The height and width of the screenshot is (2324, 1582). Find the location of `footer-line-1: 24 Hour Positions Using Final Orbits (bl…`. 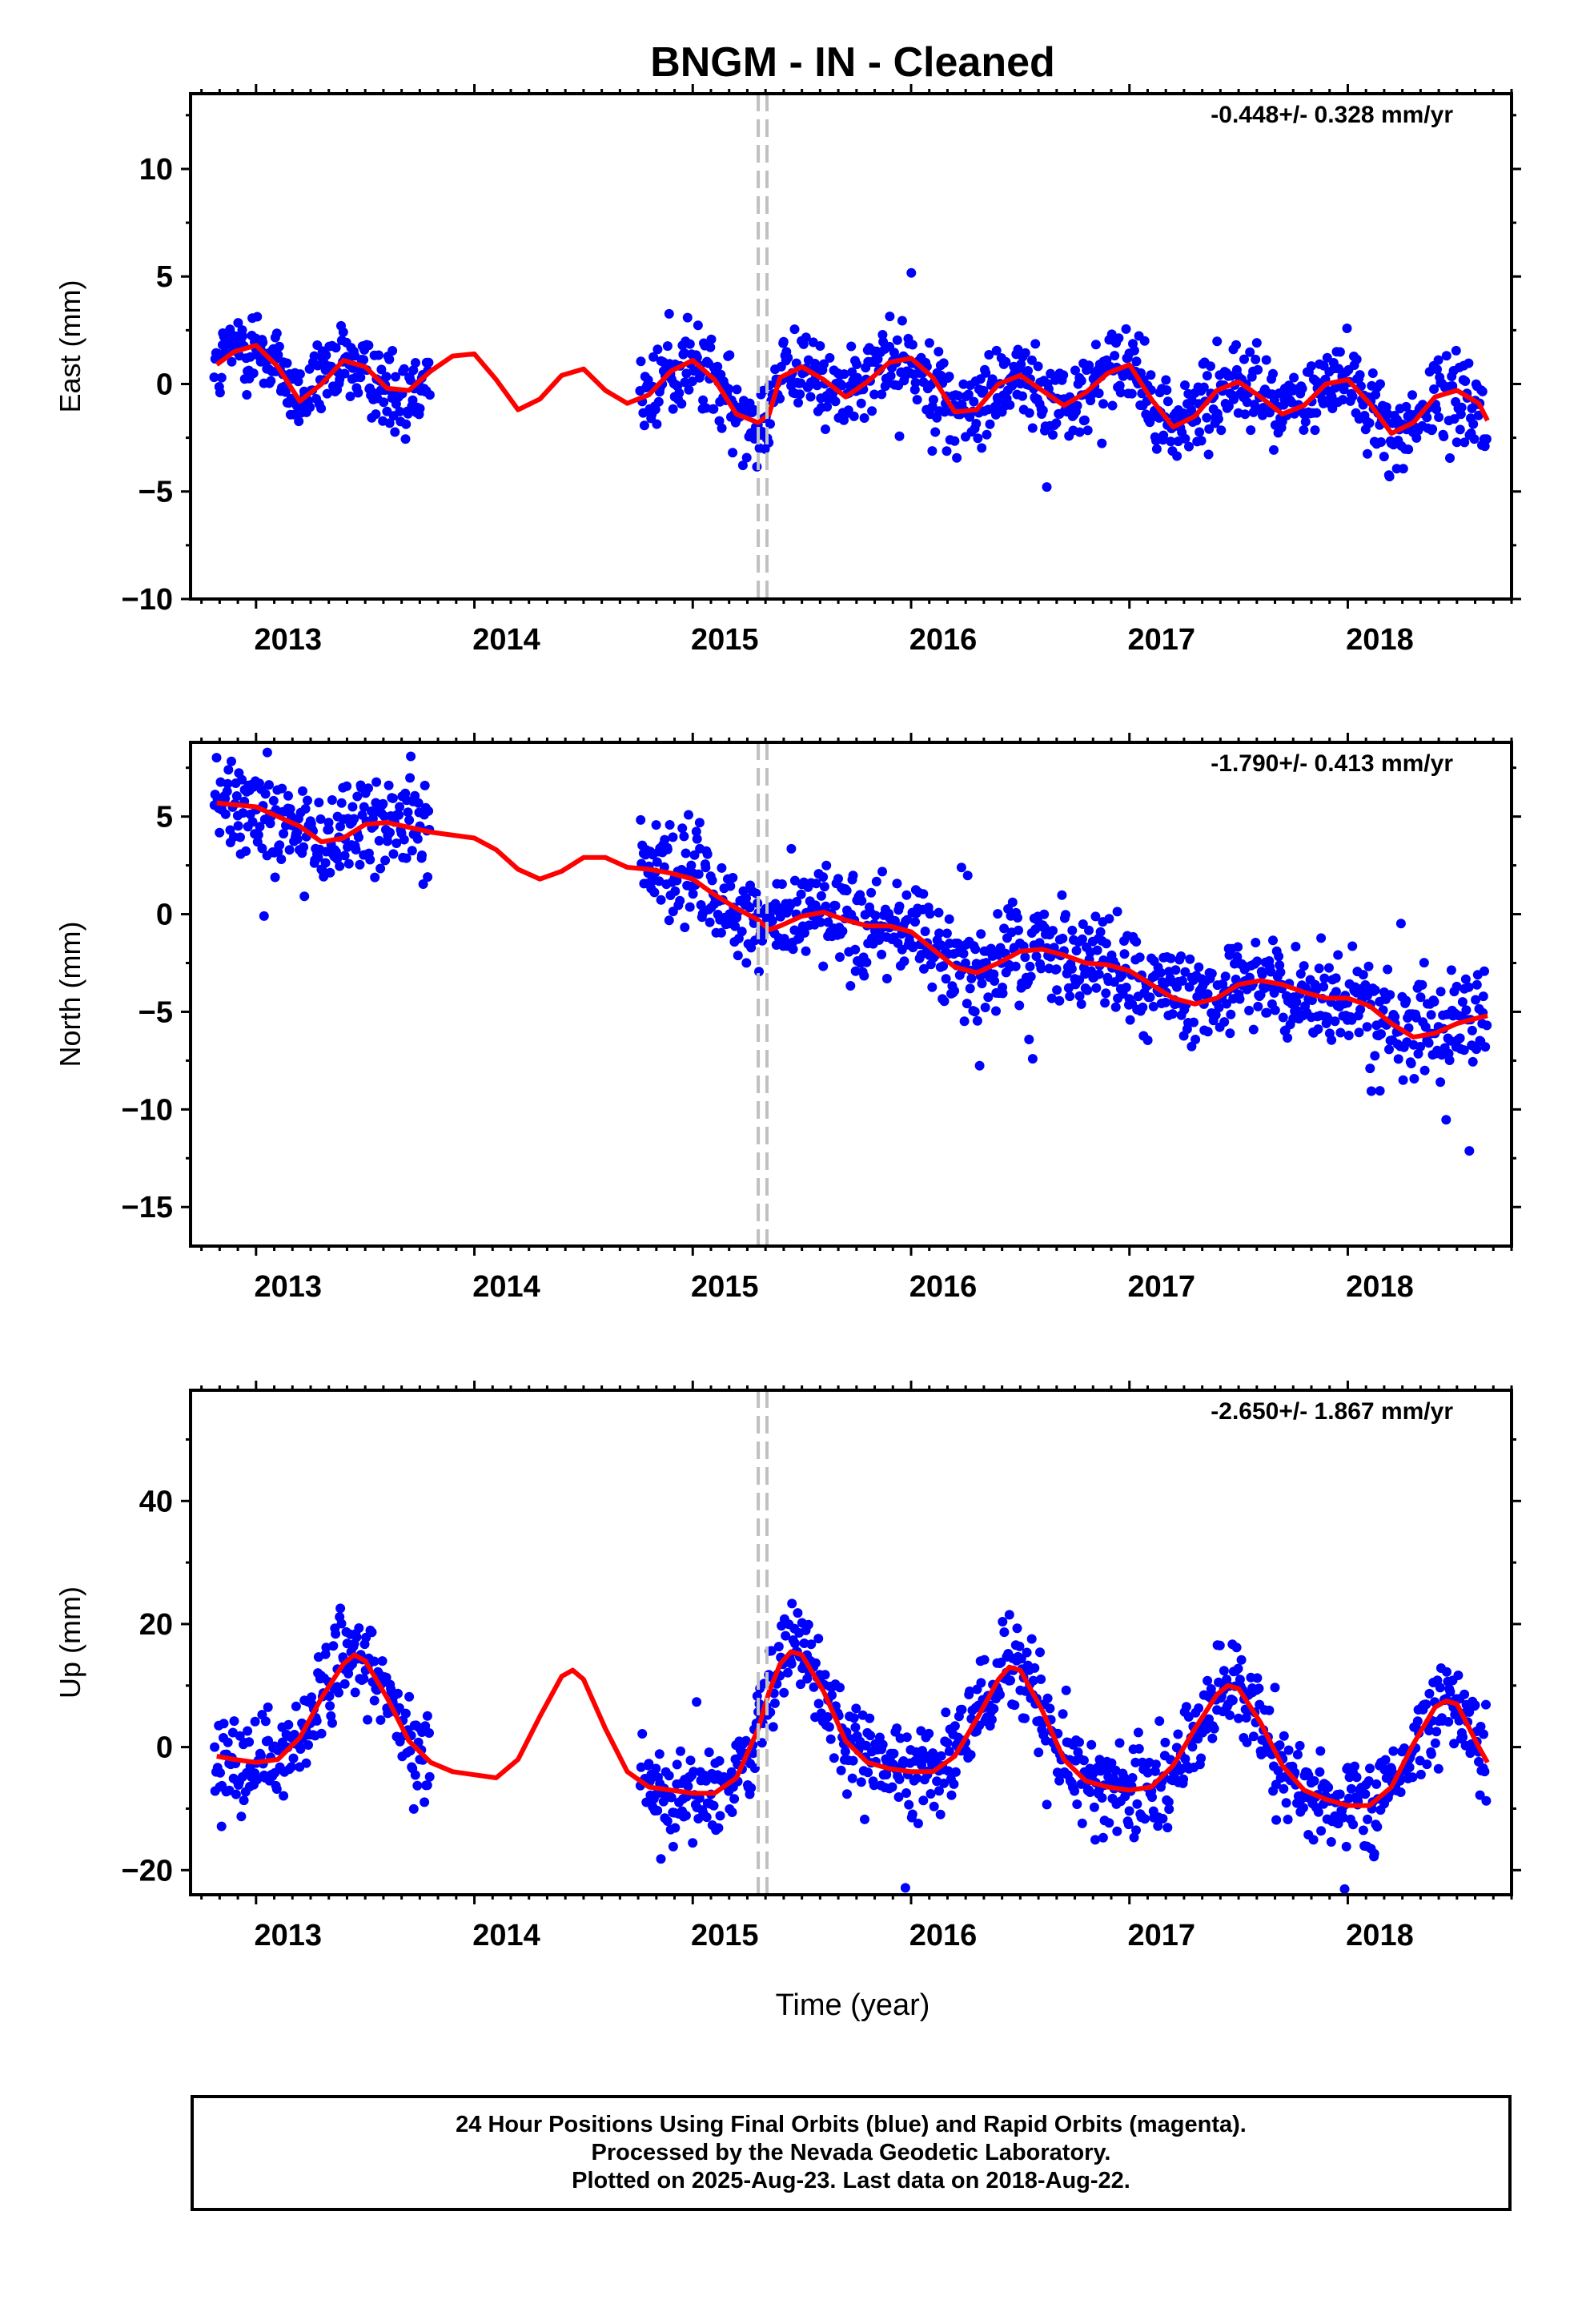

footer-line-1: 24 Hour Positions Using Final Orbits (bl… is located at coordinates (851, 2125).